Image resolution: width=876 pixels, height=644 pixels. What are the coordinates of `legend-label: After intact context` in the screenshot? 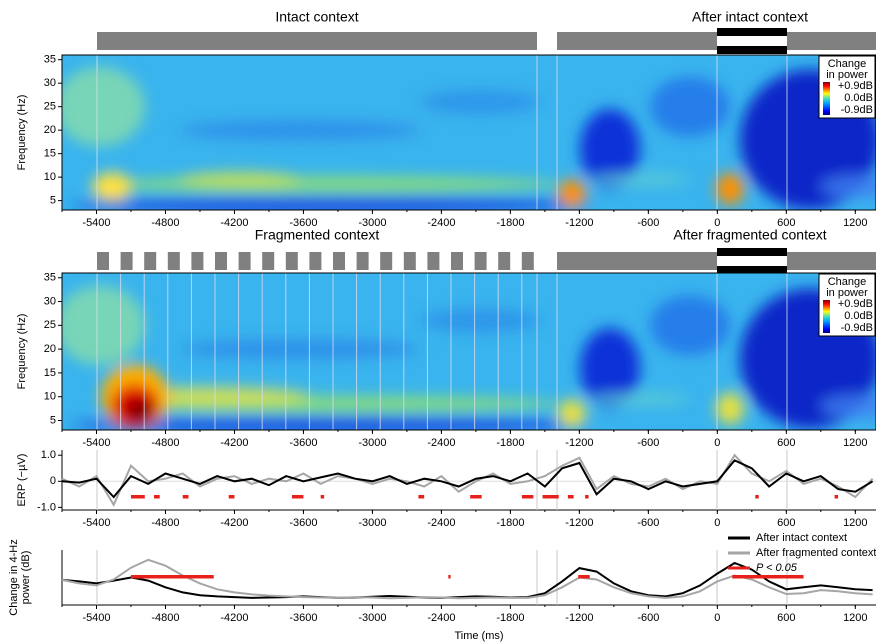 It's located at (801, 538).